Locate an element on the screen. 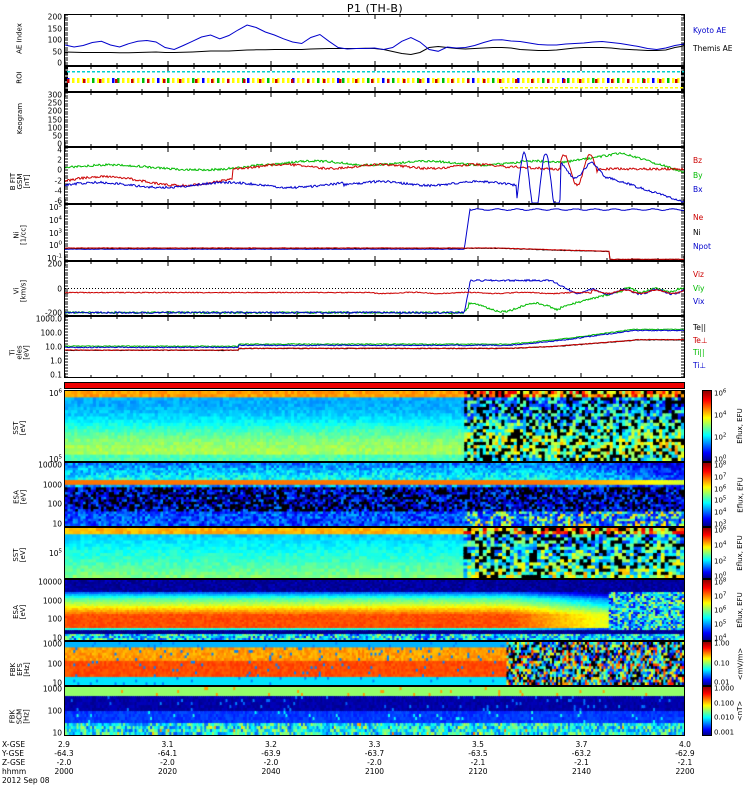 This screenshot has height=800, width=750. series-label-Viz: Viz is located at coordinates (698, 274).